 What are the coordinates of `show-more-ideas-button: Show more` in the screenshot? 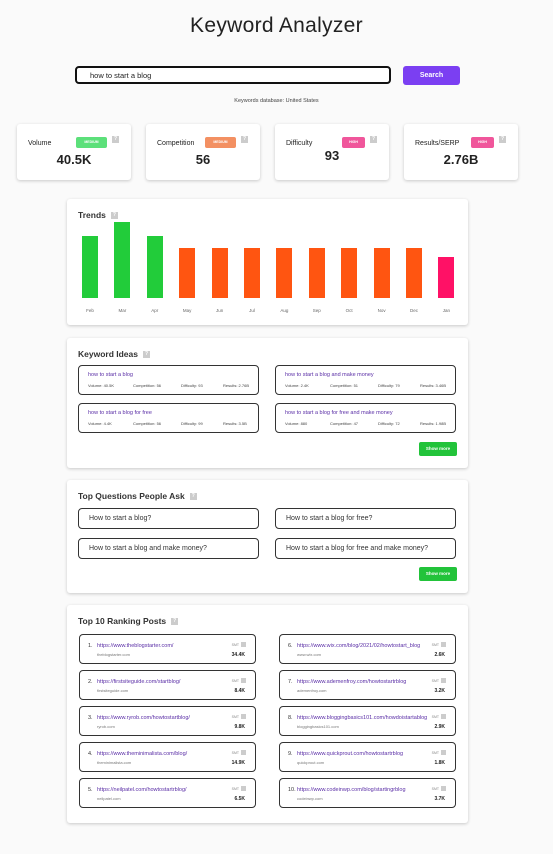 It's located at (438, 449).